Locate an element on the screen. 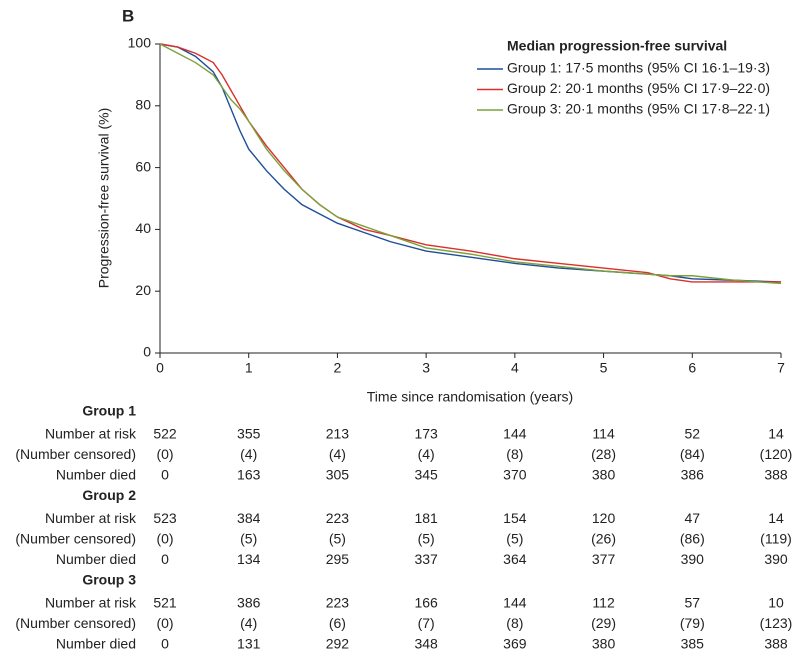 The image size is (804, 659). table-cell: 213 is located at coordinates (338, 434).